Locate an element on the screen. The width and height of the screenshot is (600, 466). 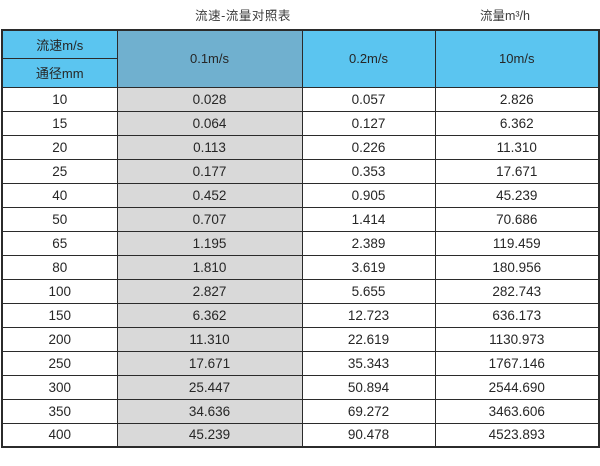
table-row: 40 0.452 0.905 45.239 is located at coordinates (300, 195).